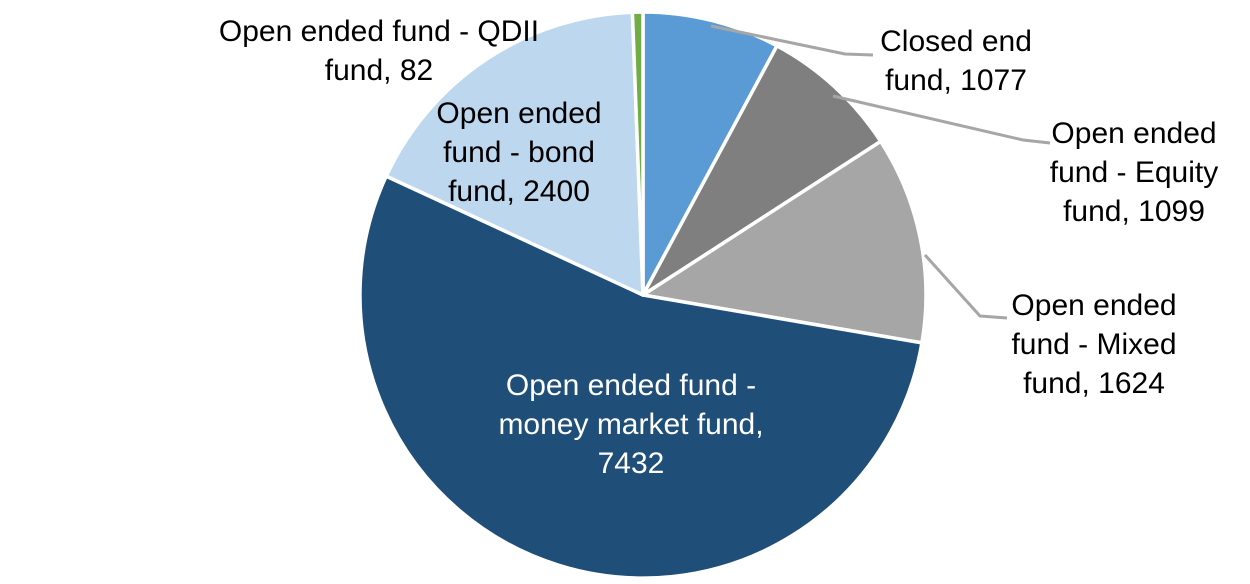 The height and width of the screenshot is (584, 1250). I want to click on pie-label-closed-end-fund: Closed end fund, 1077, so click(956, 61).